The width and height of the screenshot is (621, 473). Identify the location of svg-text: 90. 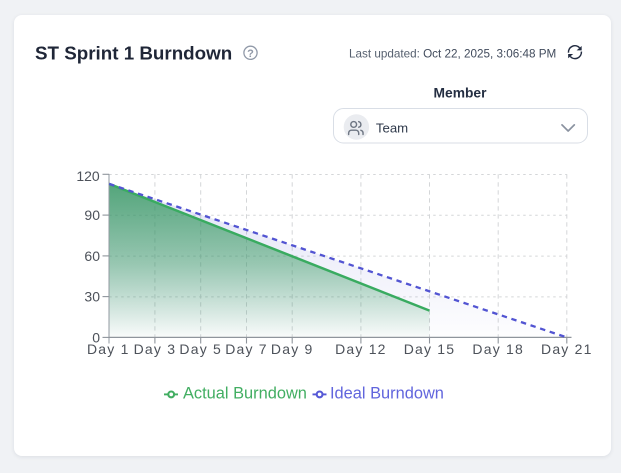
(92, 215).